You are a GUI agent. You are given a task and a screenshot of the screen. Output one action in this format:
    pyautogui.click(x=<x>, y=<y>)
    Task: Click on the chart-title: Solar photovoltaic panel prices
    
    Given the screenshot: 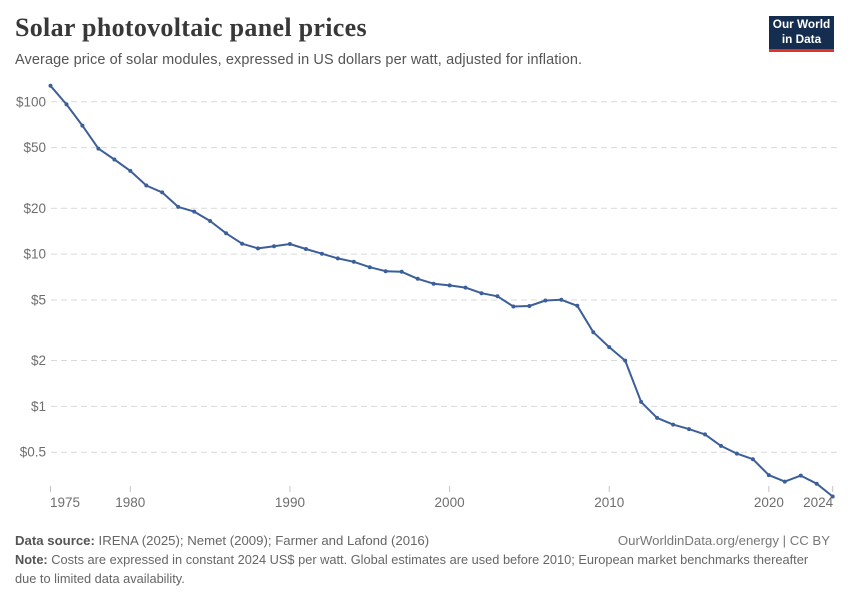 What is the action you would take?
    pyautogui.click(x=191, y=27)
    